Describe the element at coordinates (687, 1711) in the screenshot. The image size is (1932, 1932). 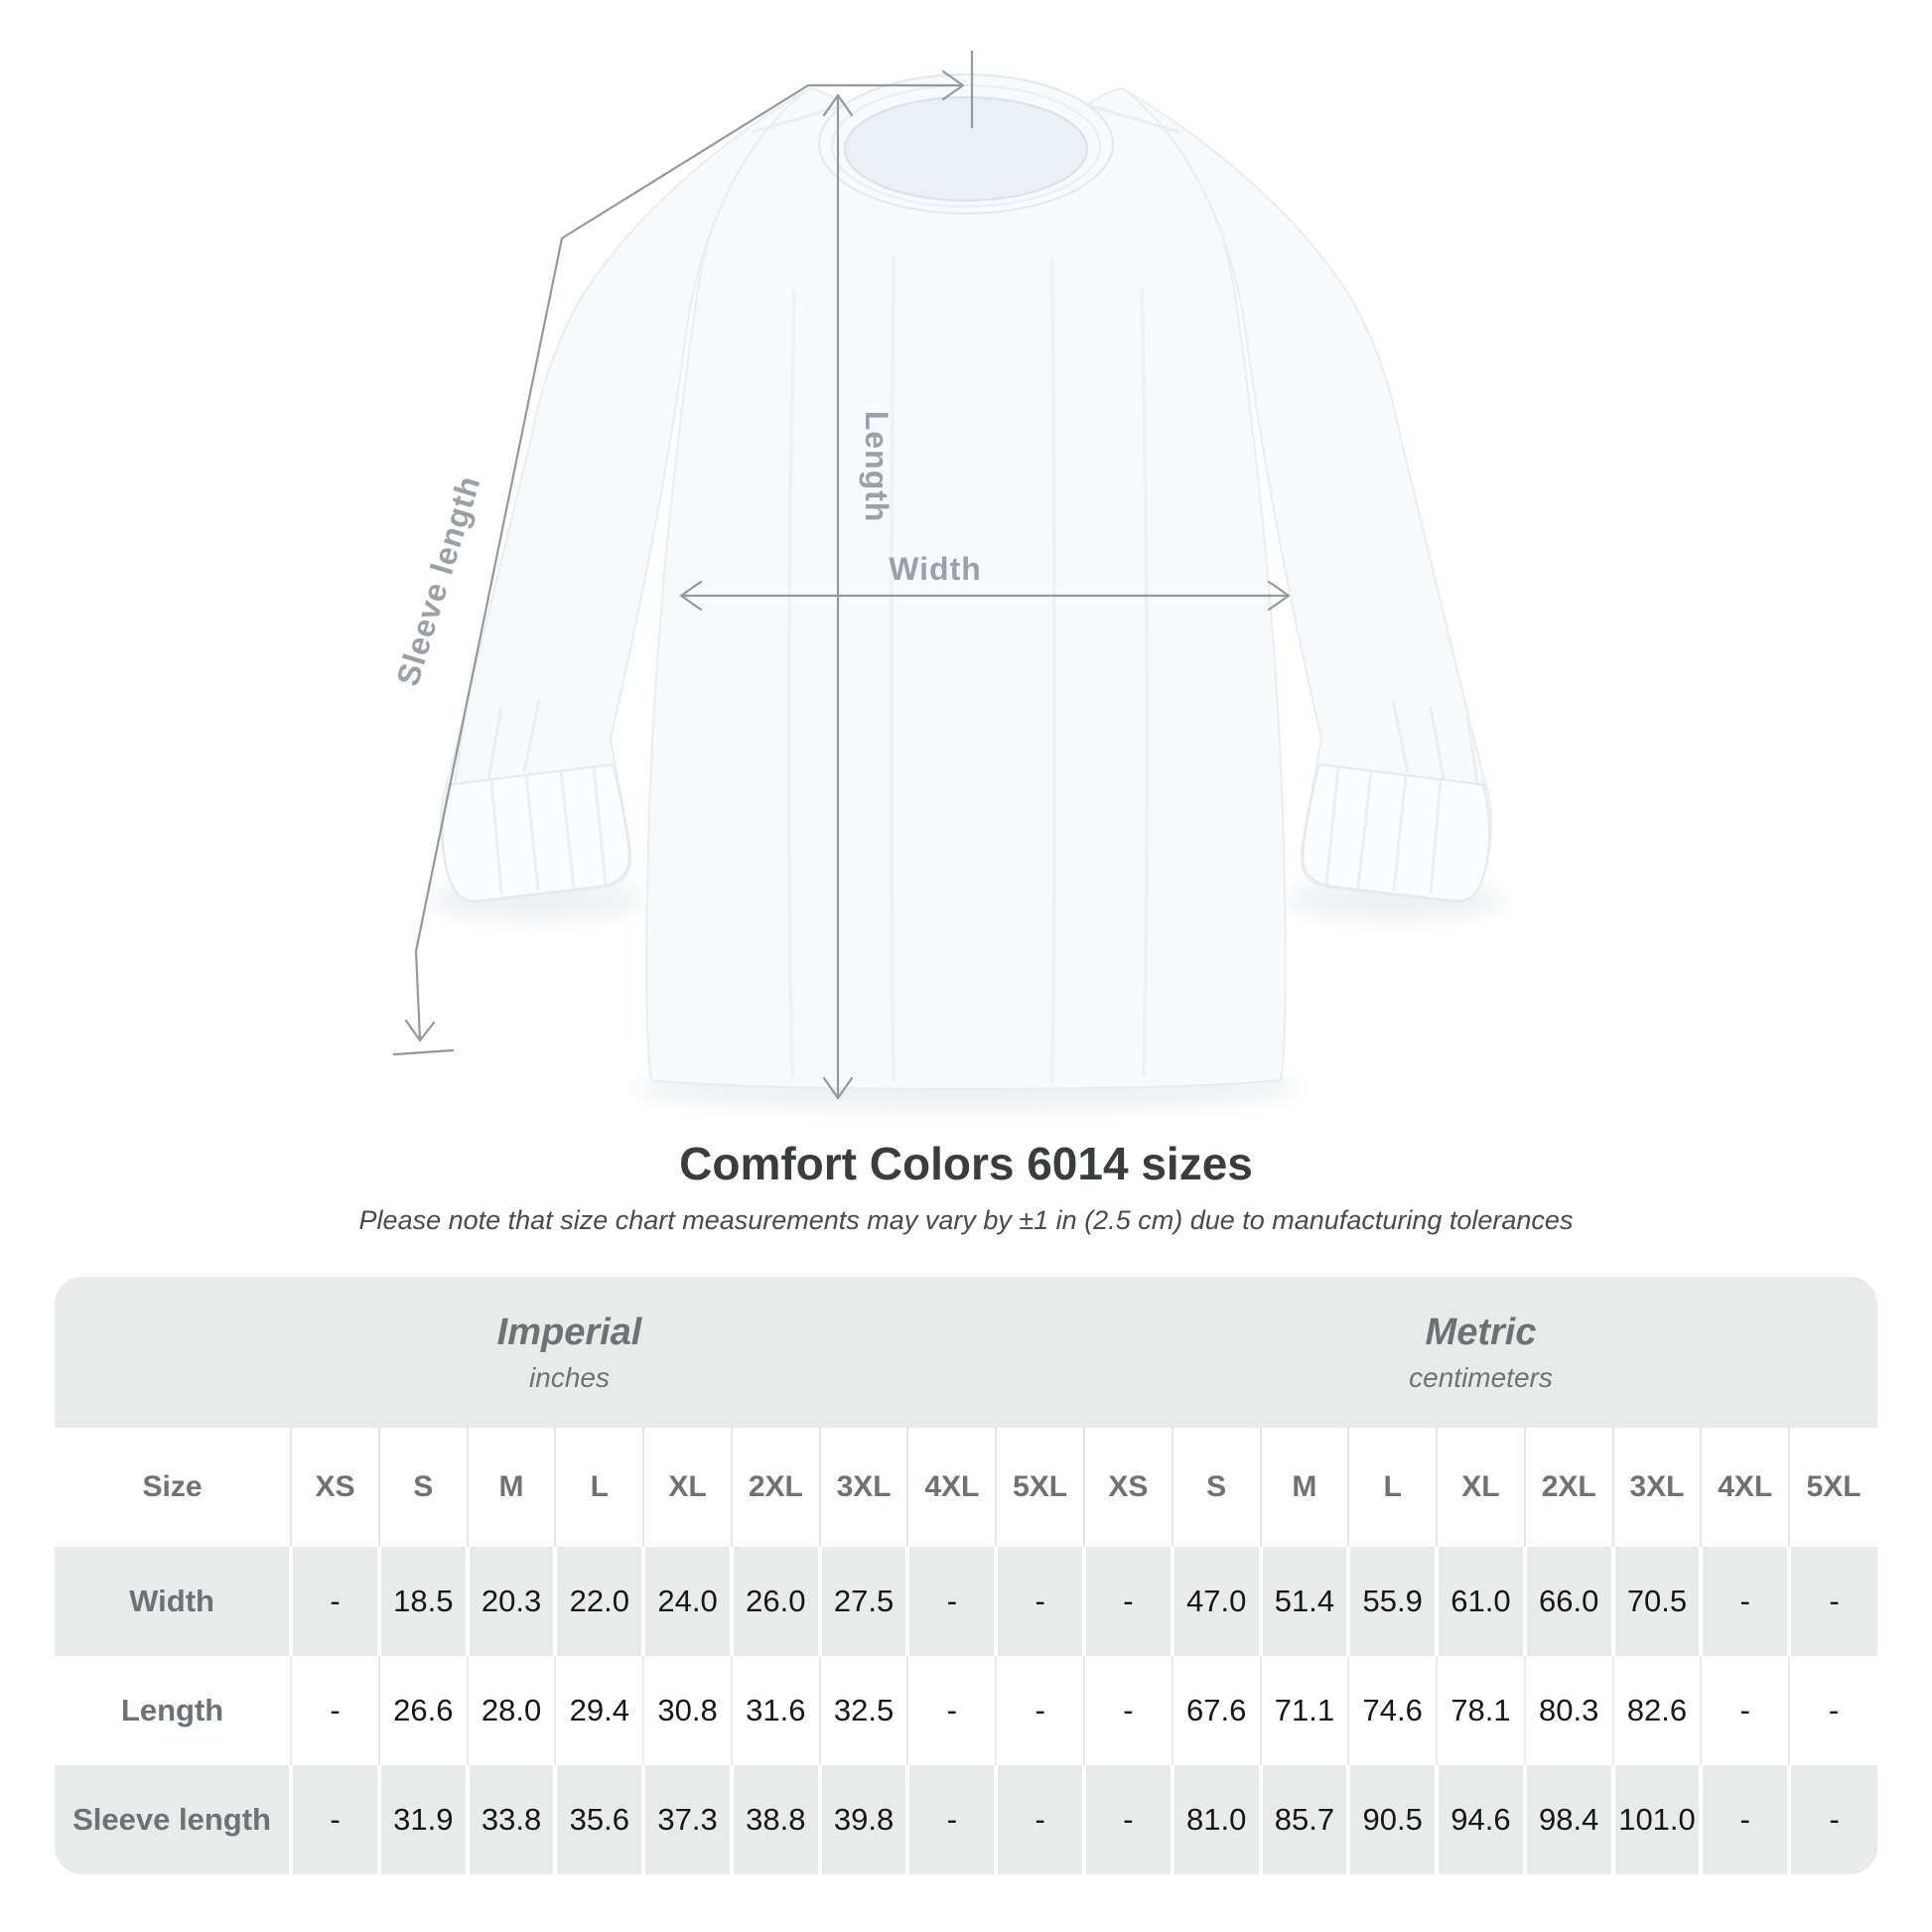
I see `measurement-value: 30.8` at that location.